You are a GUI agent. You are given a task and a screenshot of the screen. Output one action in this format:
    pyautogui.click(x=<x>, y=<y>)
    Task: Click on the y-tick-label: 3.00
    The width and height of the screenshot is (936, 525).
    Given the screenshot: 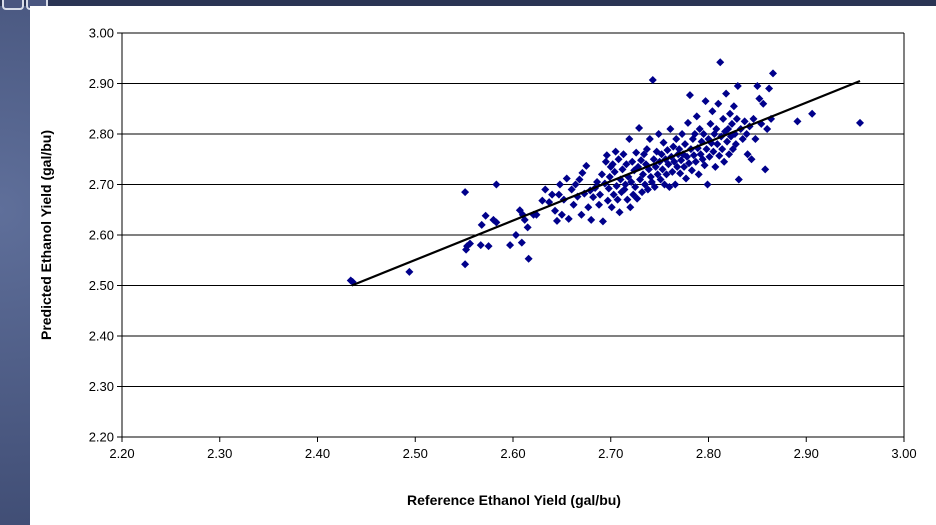 What is the action you would take?
    pyautogui.click(x=101, y=33)
    